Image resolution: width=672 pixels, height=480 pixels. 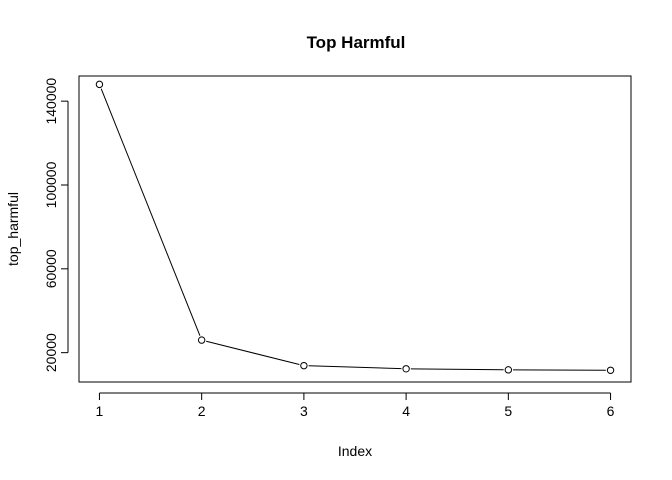 I want to click on x-tick-label: 5, so click(x=508, y=411).